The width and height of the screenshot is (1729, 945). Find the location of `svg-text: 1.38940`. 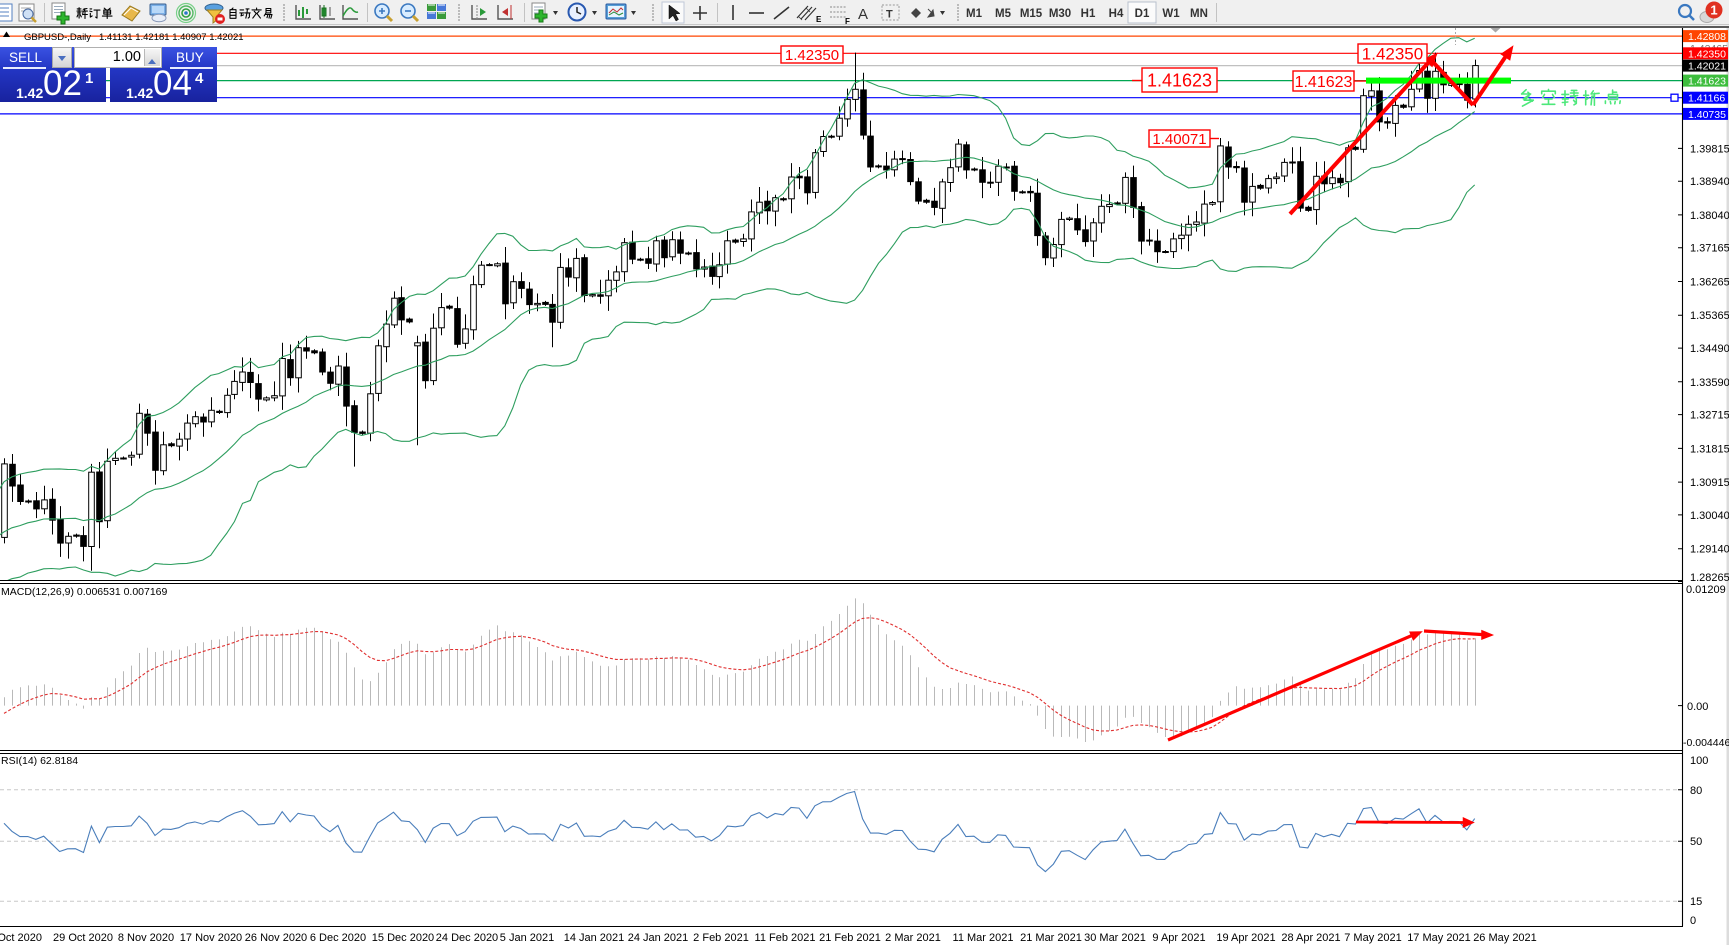

svg-text: 1.38940 is located at coordinates (1709, 182).